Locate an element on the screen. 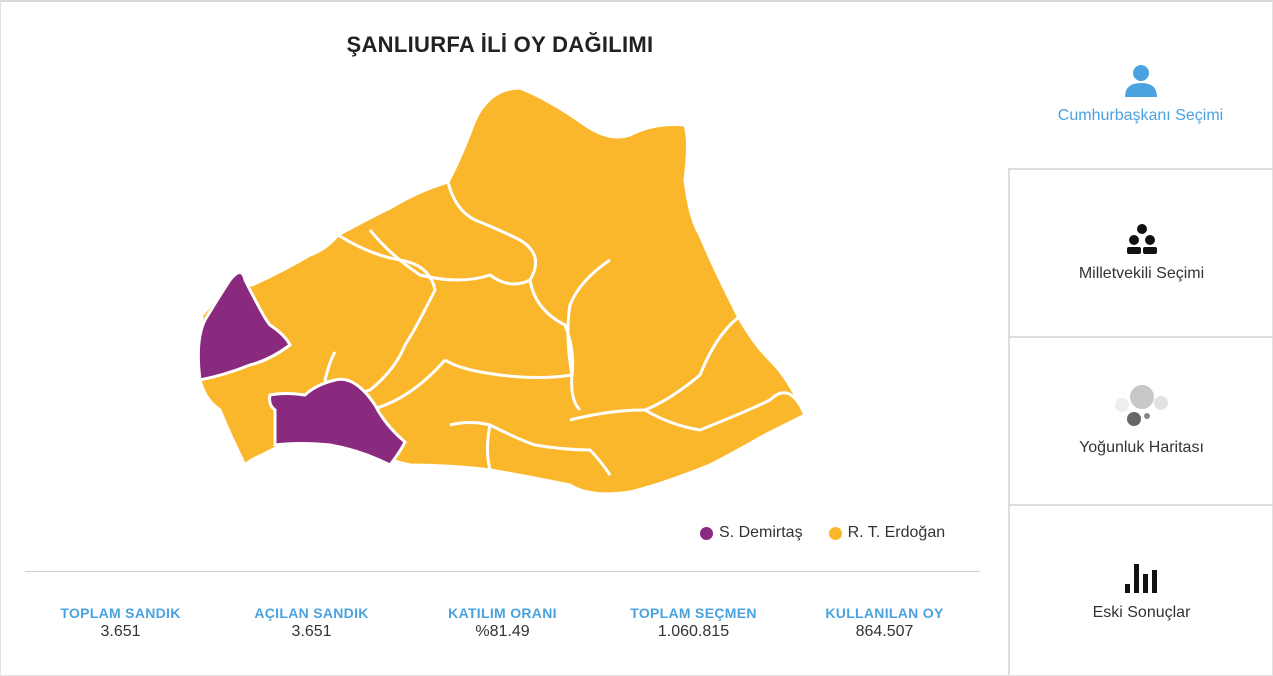 The width and height of the screenshot is (1273, 676). legend-item-erdogan: R. T. Erdoğan is located at coordinates (887, 533).